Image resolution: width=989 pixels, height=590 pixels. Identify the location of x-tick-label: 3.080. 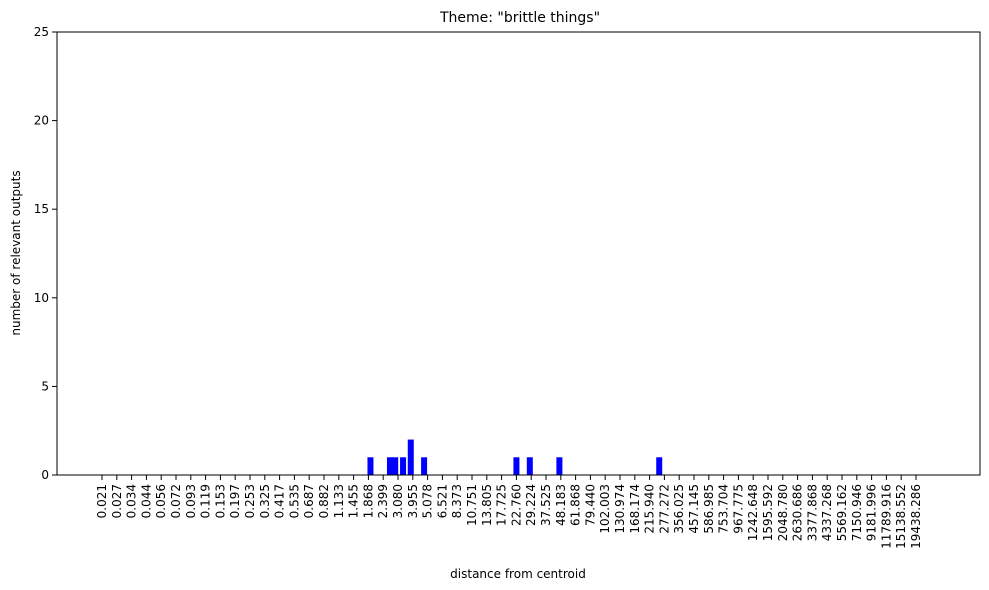
(398, 501).